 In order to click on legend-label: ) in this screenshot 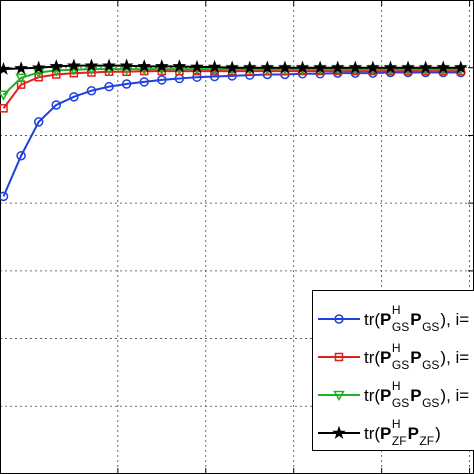, I will do `click(438, 433)`.